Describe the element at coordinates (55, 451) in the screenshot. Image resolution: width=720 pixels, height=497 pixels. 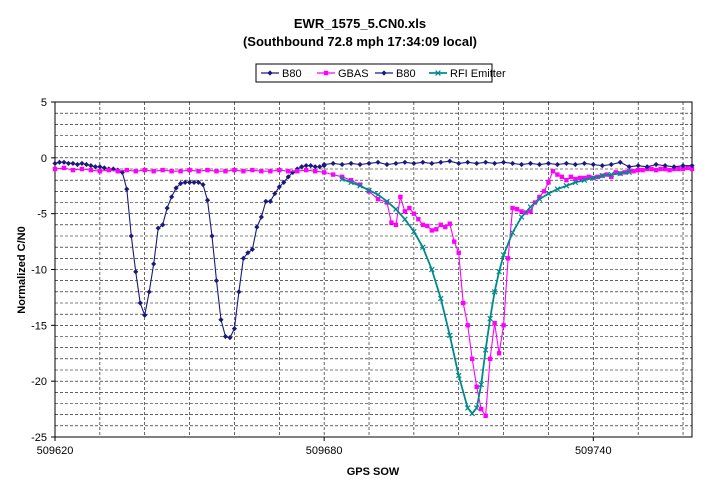
I see `x-tick-label: 509620` at that location.